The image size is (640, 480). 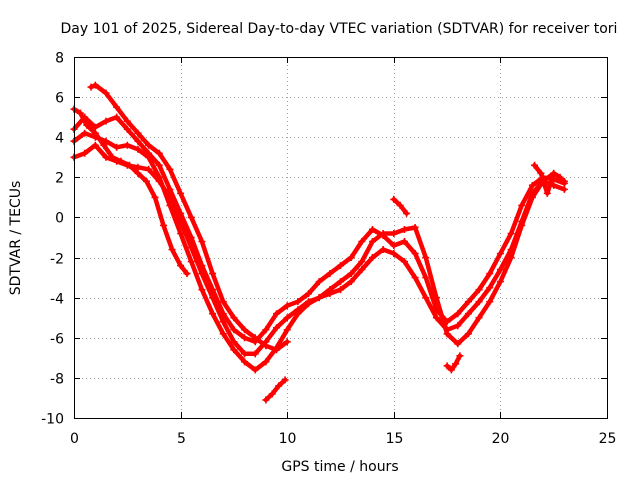 What do you see at coordinates (57, 260) in the screenshot?
I see `y-tick-label: -2` at bounding box center [57, 260].